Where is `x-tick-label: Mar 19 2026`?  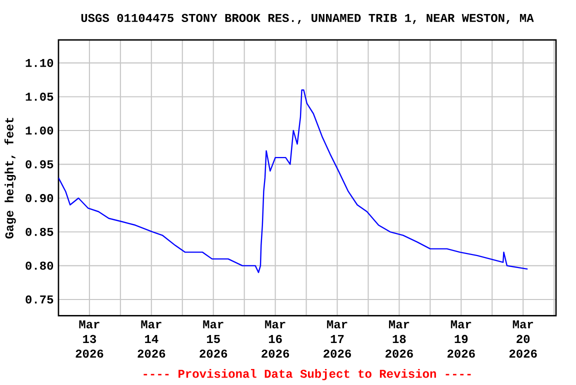
x-tick-label: Mar 19 2026 is located at coordinates (461, 339).